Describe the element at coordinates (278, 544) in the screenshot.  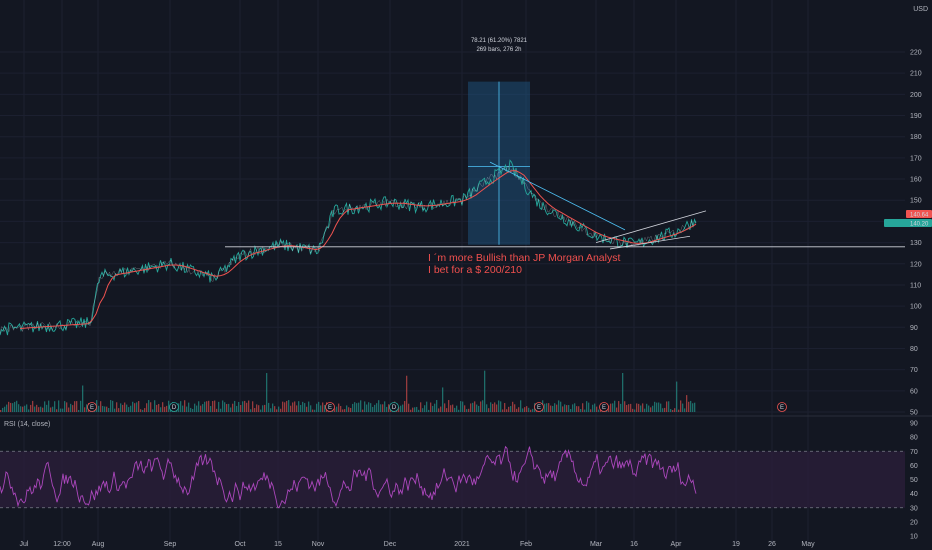
I see `x-tick-label: 15` at that location.